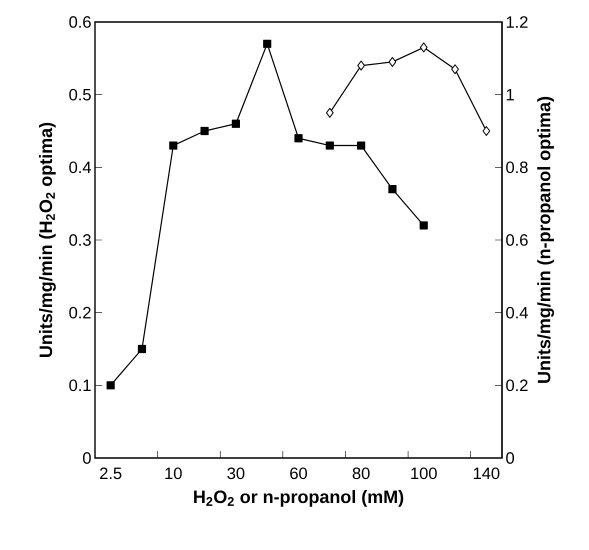  Describe the element at coordinates (510, 94) in the screenshot. I see `y2-tick-label: 1` at that location.